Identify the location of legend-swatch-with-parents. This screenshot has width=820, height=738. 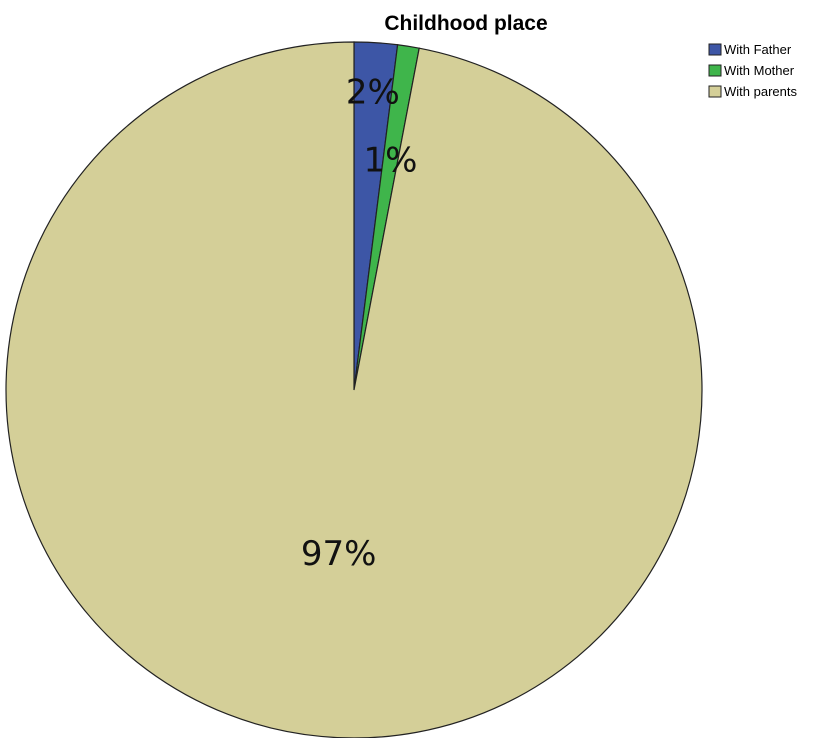
(715, 91).